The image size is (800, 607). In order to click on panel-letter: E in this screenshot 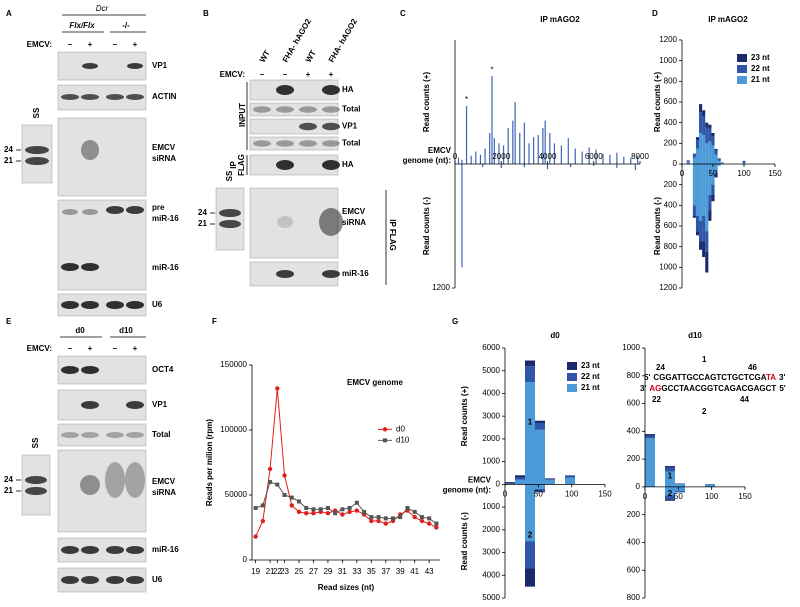, I will do `click(9, 321)`.